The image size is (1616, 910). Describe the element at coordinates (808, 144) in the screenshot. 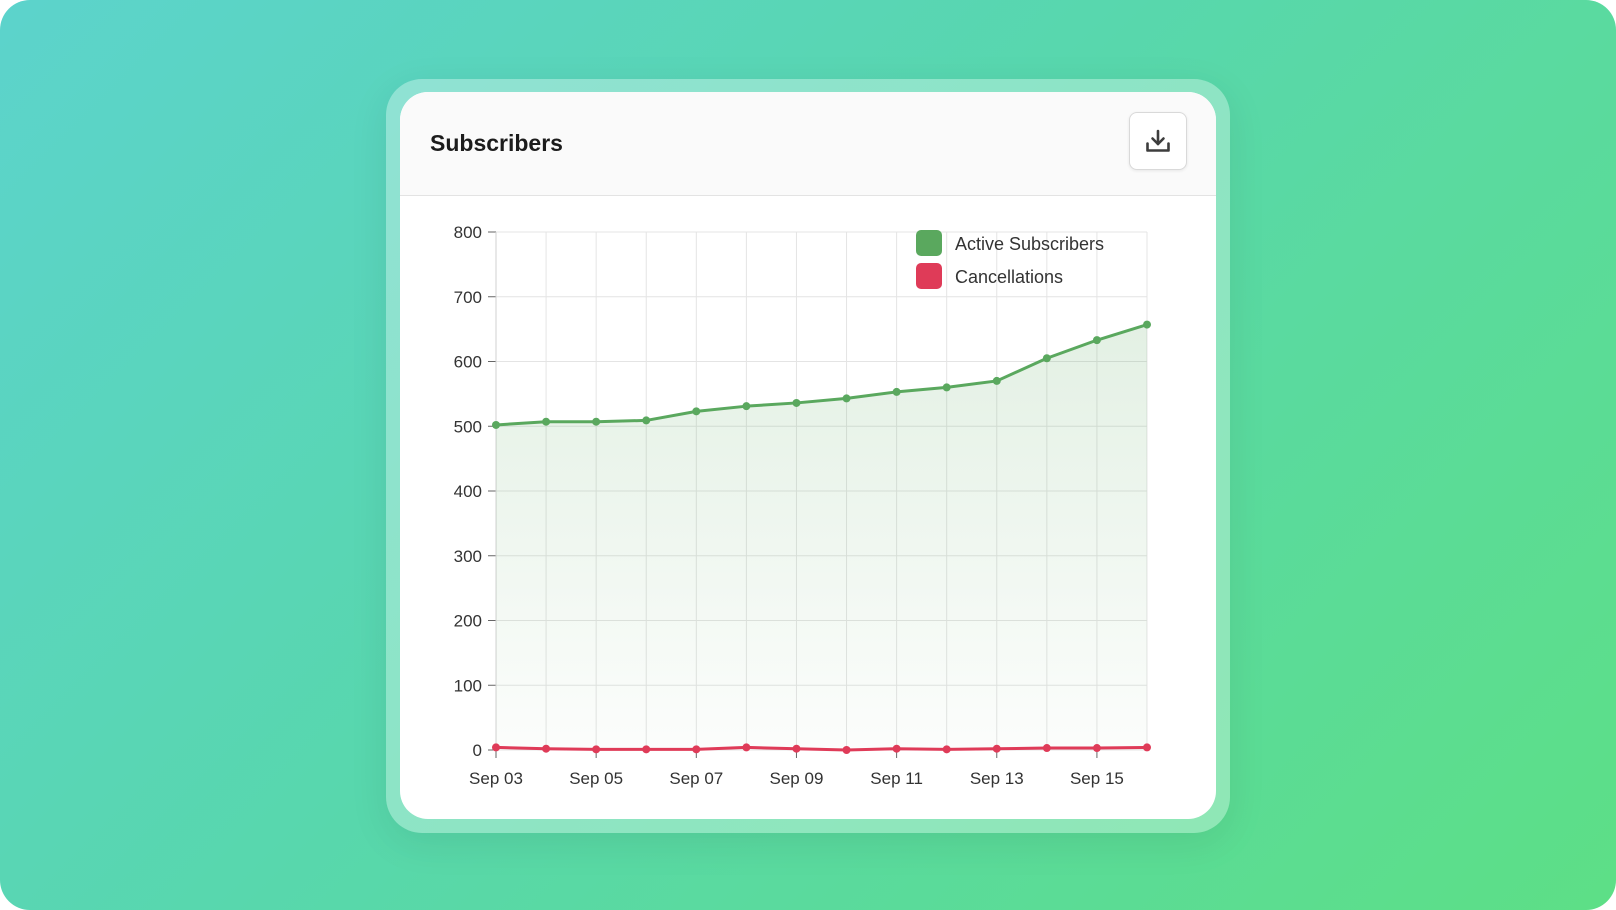

I see `card-header: Subscribers` at that location.